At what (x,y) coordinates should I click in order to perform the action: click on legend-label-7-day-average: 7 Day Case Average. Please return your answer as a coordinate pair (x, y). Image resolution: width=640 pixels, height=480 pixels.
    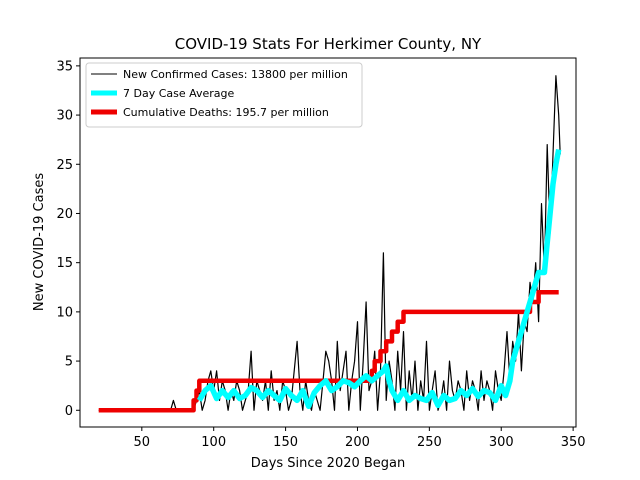
    Looking at the image, I should click on (179, 93).